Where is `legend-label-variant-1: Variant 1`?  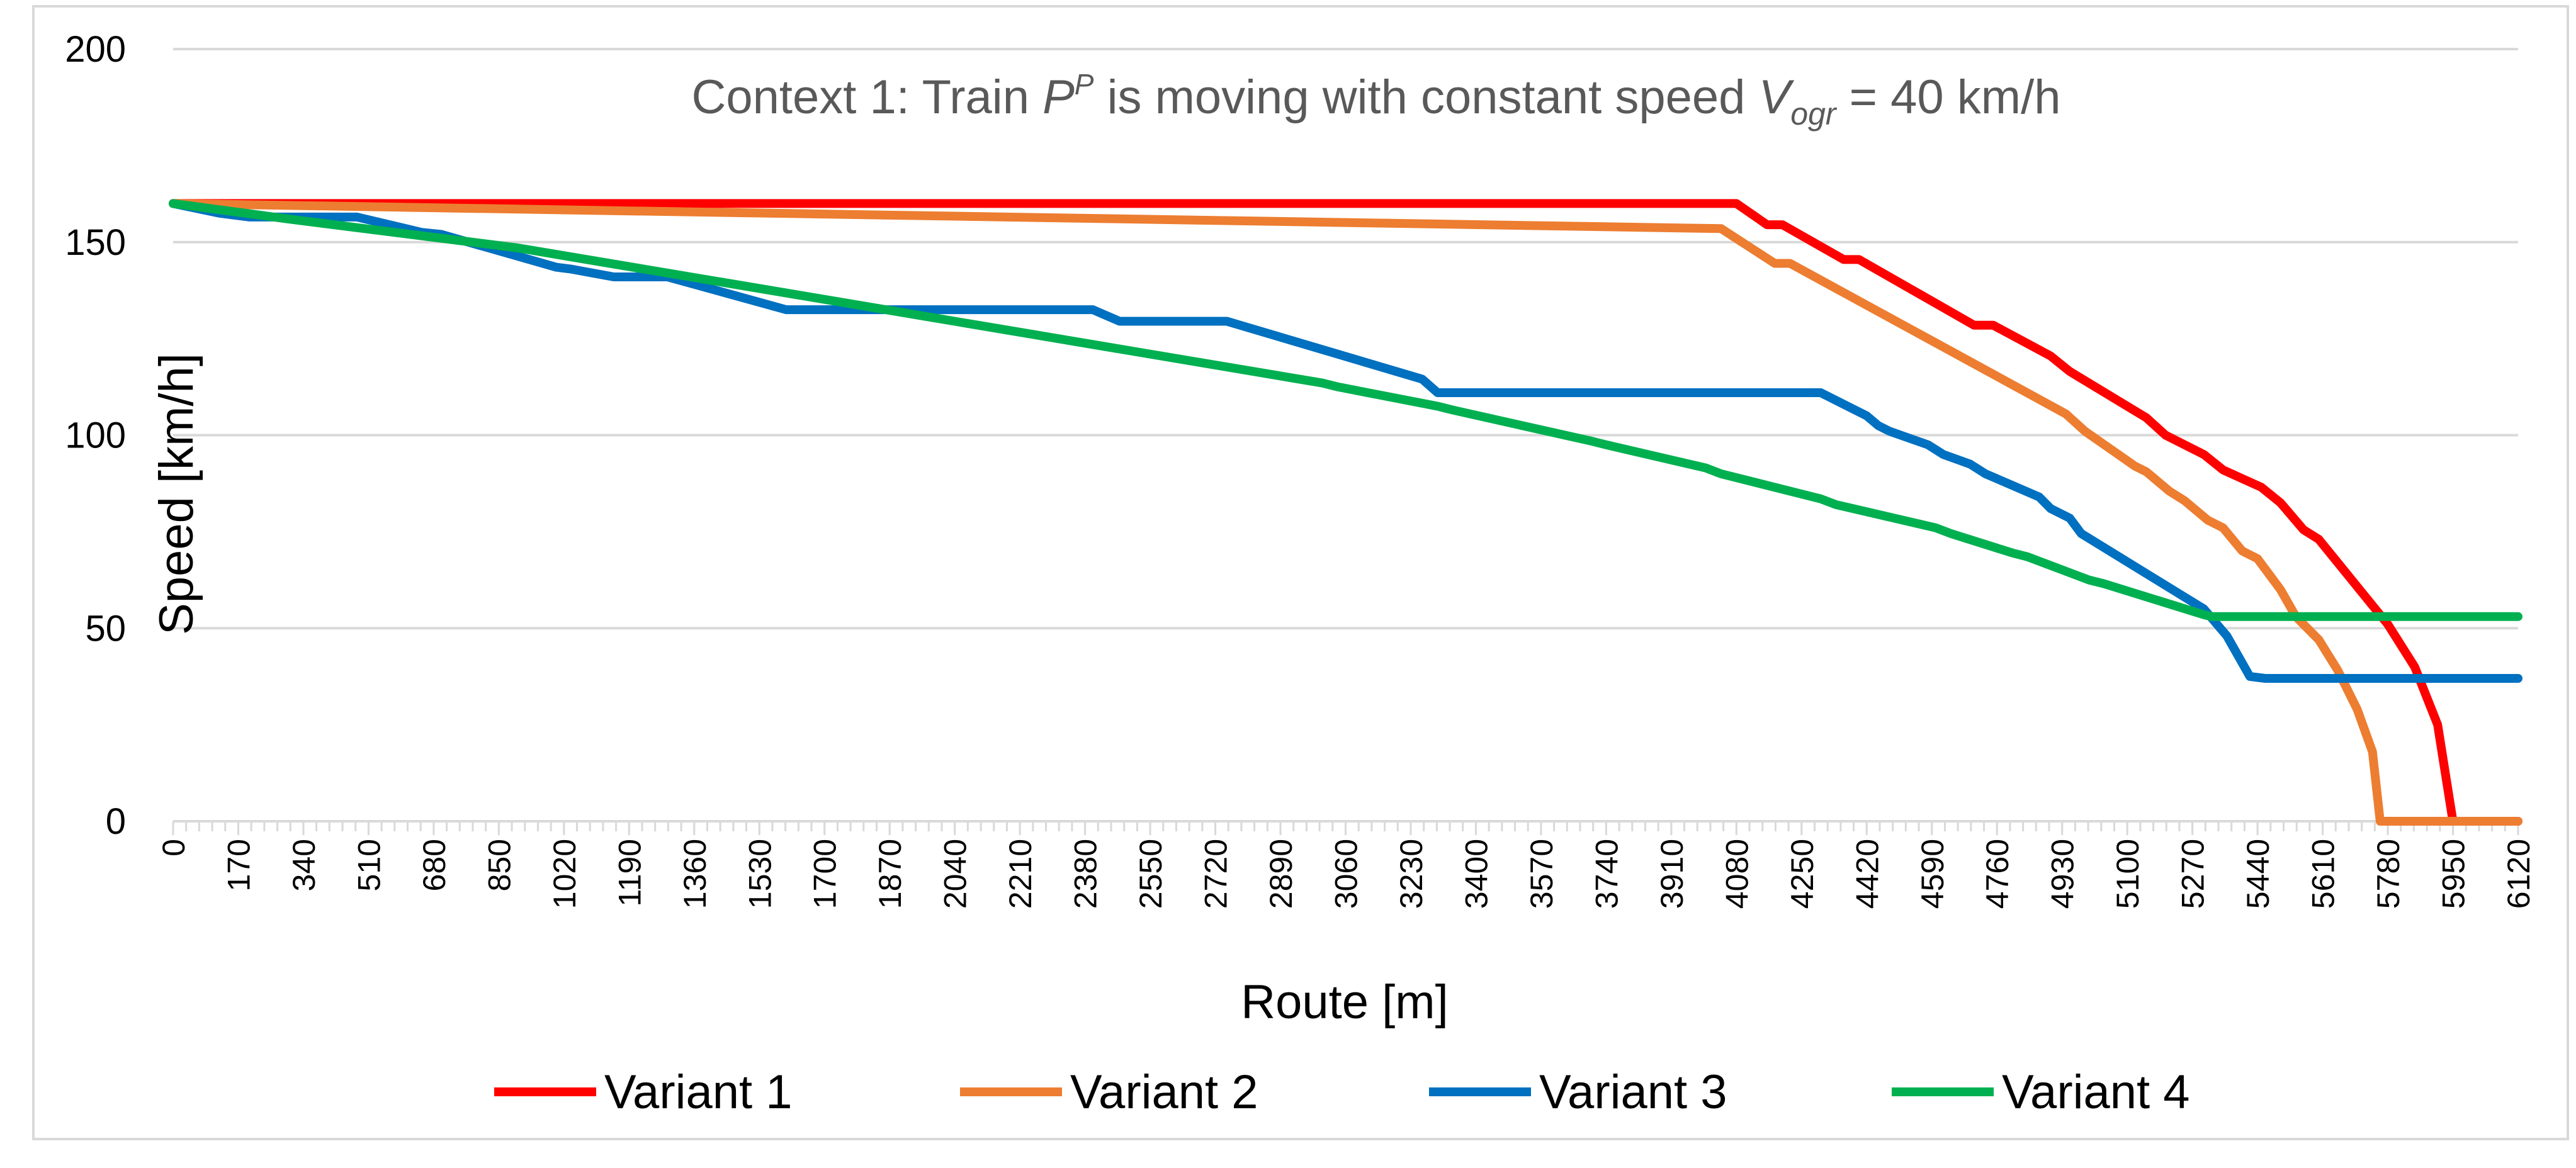 legend-label-variant-1: Variant 1 is located at coordinates (698, 1092).